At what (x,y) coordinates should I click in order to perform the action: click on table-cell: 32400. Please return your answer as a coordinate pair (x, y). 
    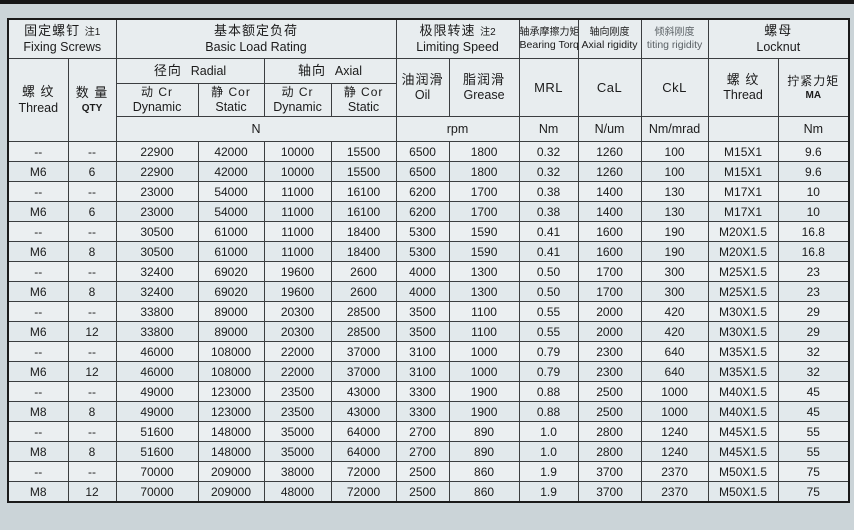
    Looking at the image, I should click on (157, 271).